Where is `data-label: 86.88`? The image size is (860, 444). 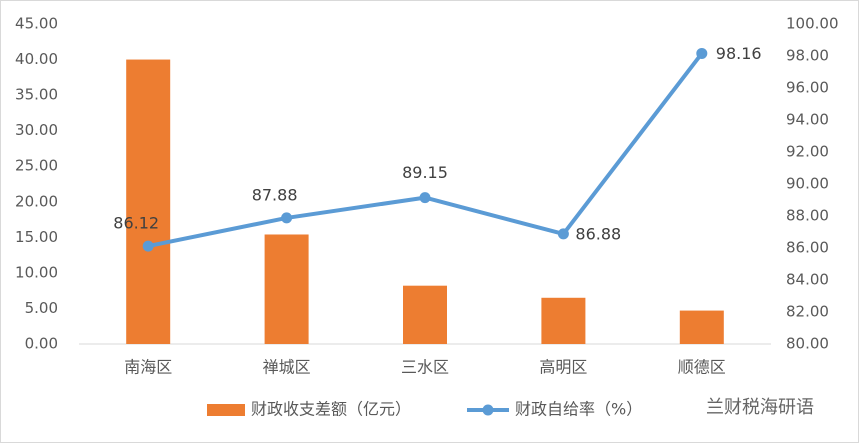
data-label: 86.88 is located at coordinates (598, 233).